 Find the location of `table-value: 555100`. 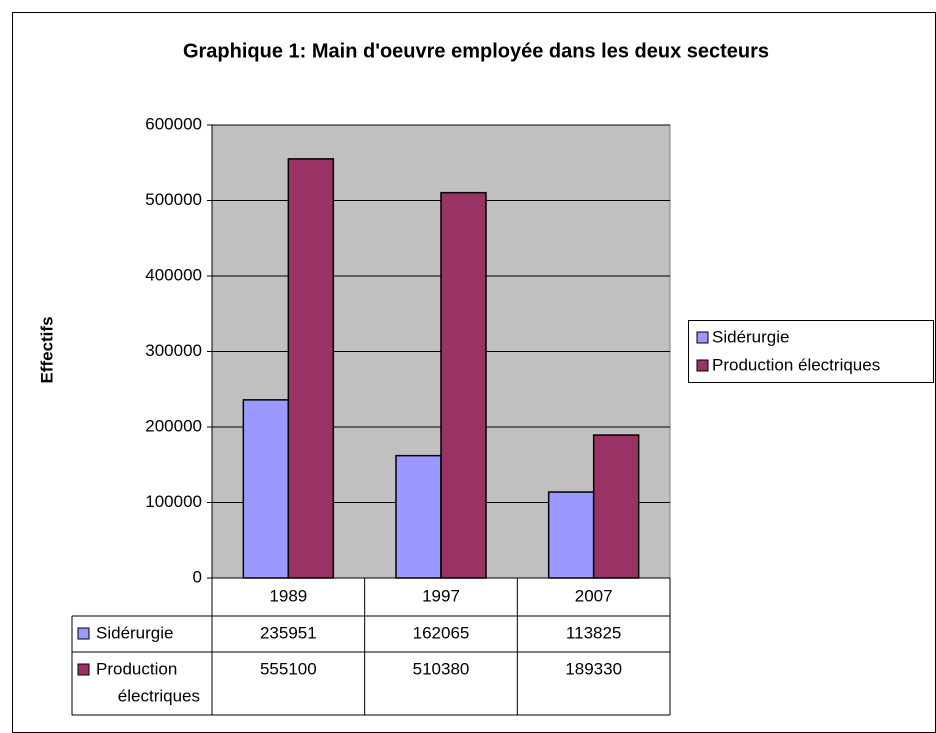

table-value: 555100 is located at coordinates (288, 668).